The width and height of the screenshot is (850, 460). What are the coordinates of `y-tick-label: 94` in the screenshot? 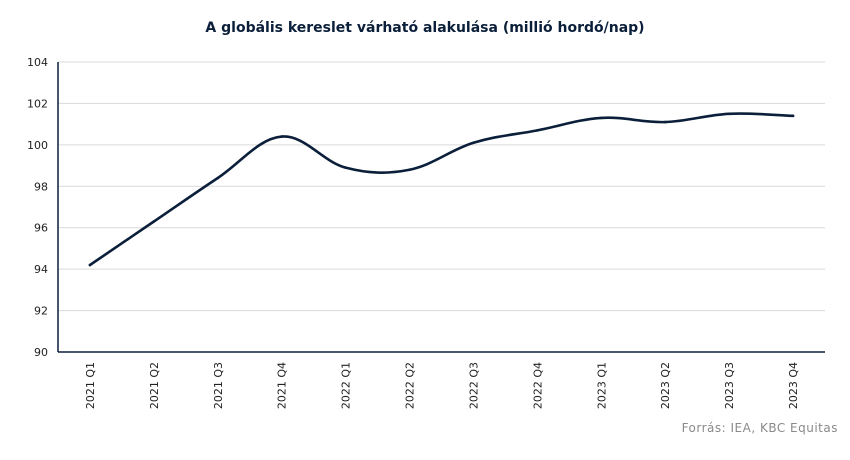 It's located at (41, 269).